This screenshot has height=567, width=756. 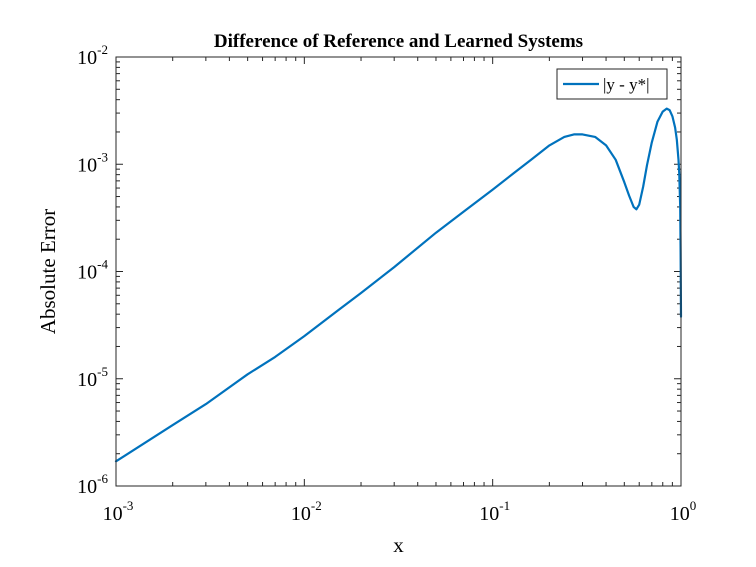 I want to click on x-tick-label: 10⁻², so click(x=306, y=511).